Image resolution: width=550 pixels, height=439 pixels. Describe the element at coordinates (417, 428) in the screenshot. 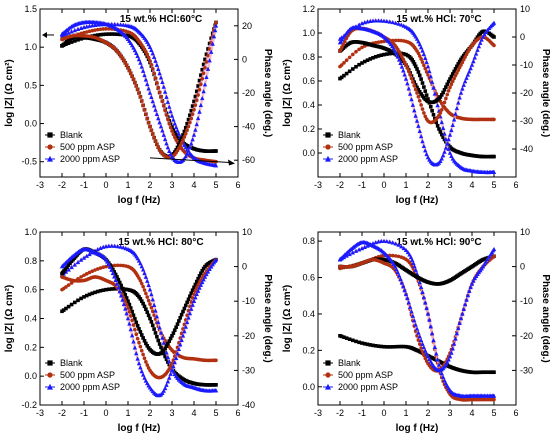

I see `x-axis-label: log f (Hz)` at that location.